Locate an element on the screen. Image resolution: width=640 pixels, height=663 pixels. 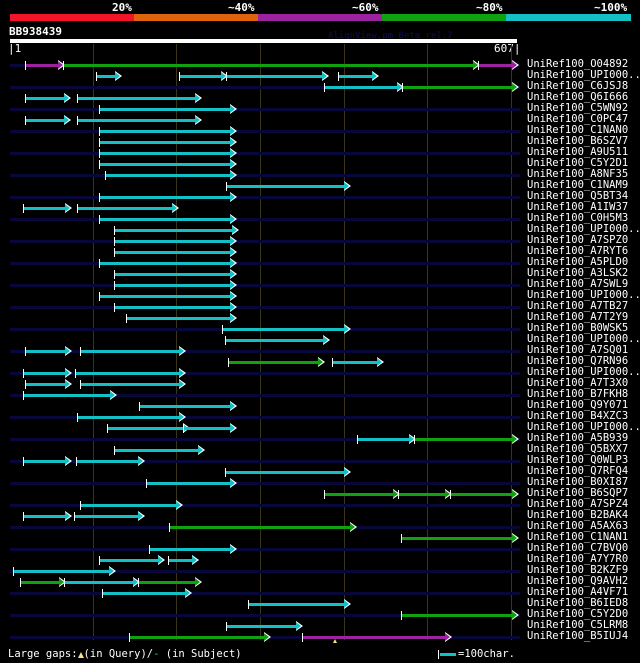
hit-label: UniRef100_C1NAM9 is located at coordinates (578, 185).